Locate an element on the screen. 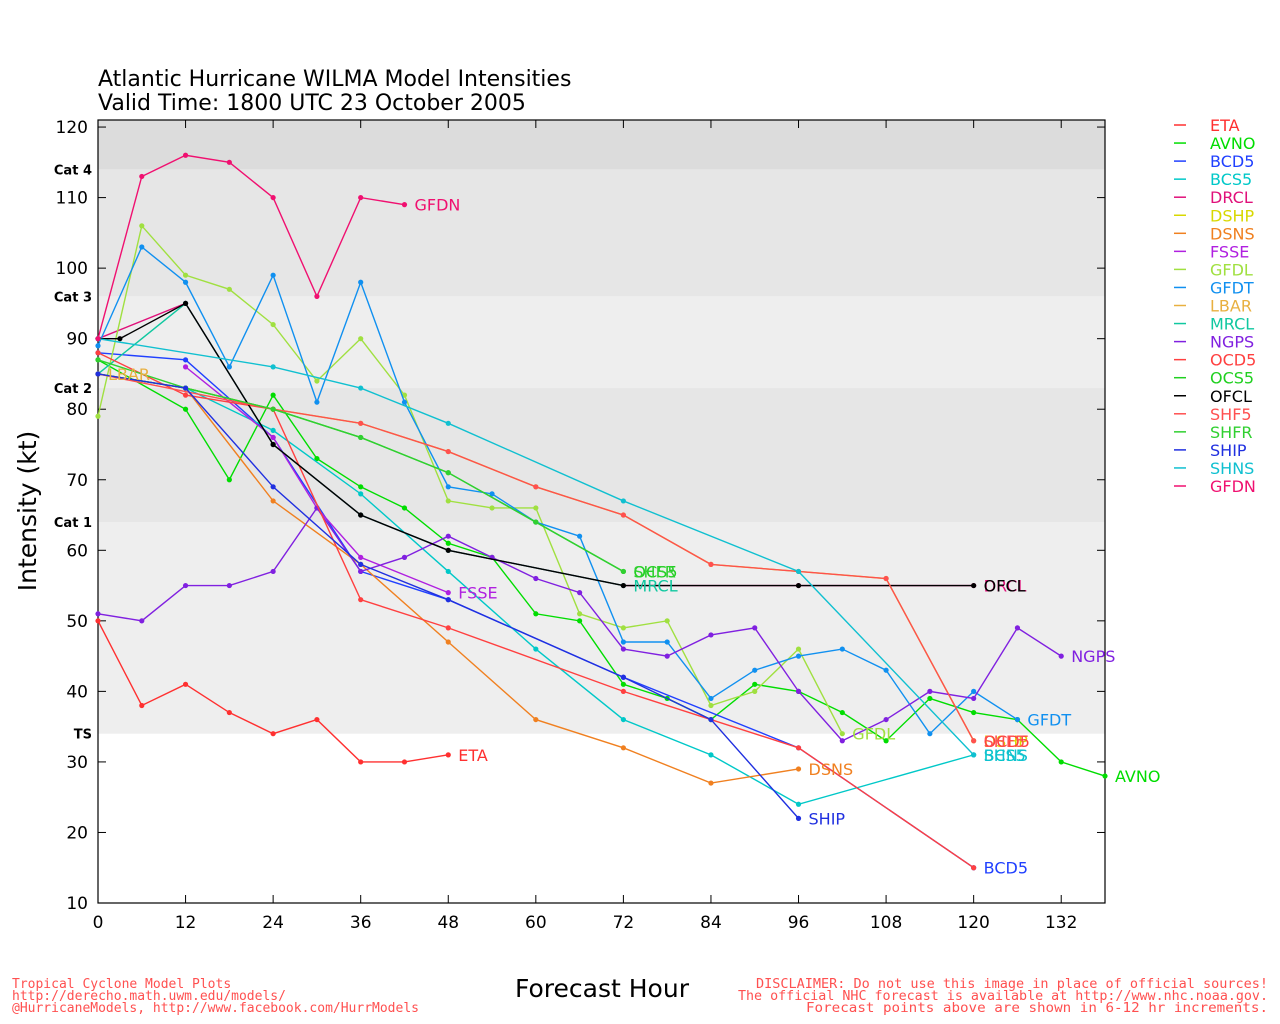  y-tick-label: 20 is located at coordinates (77, 833).